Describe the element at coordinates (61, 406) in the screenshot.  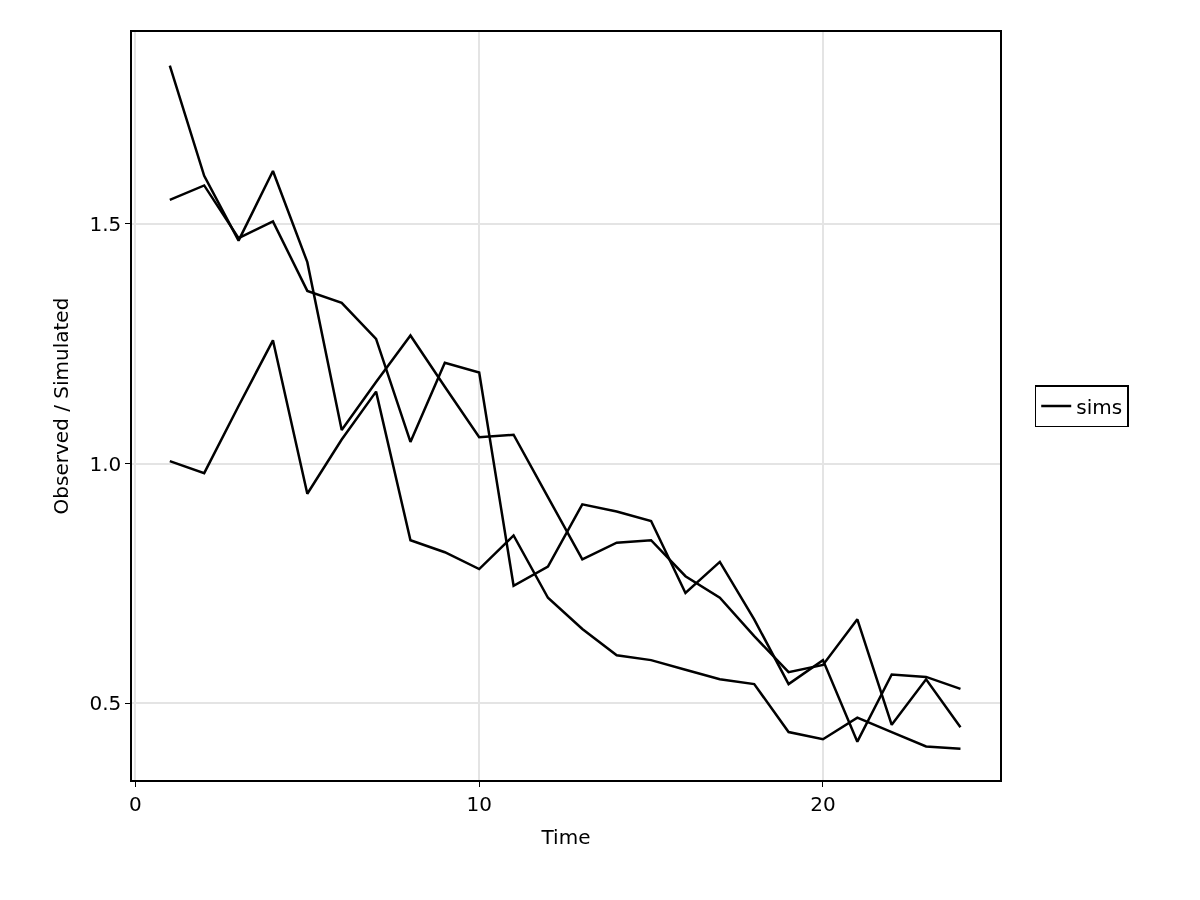
I see `y-axis-title: Observed / Simulated` at that location.